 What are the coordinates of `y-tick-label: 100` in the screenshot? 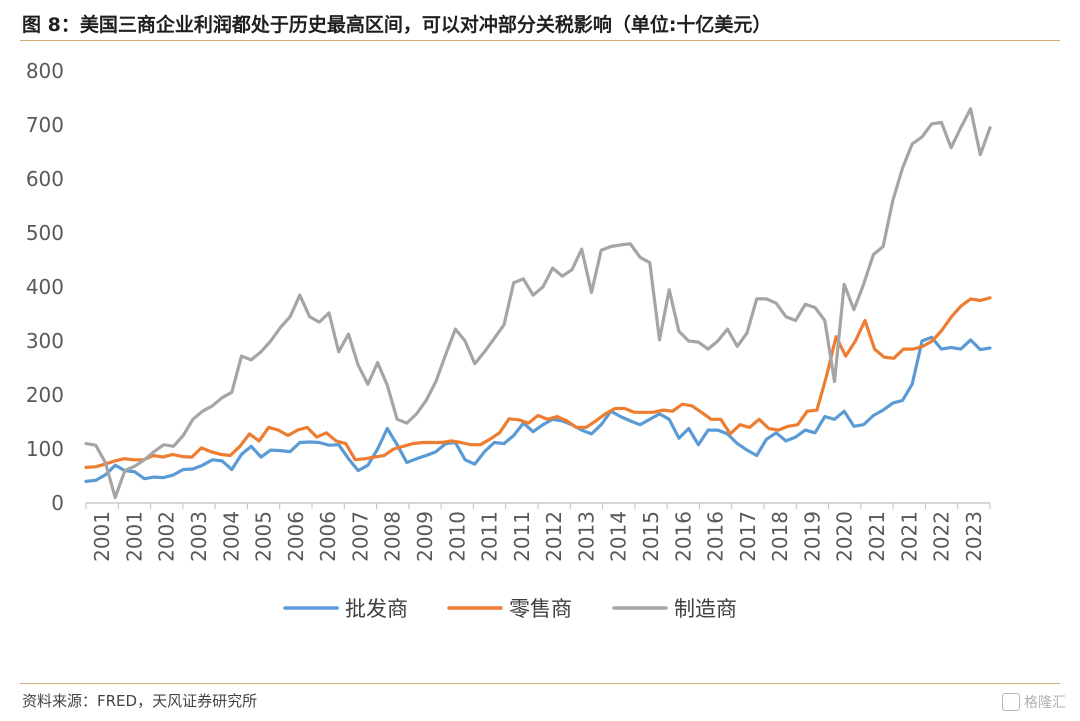 It's located at (45, 449).